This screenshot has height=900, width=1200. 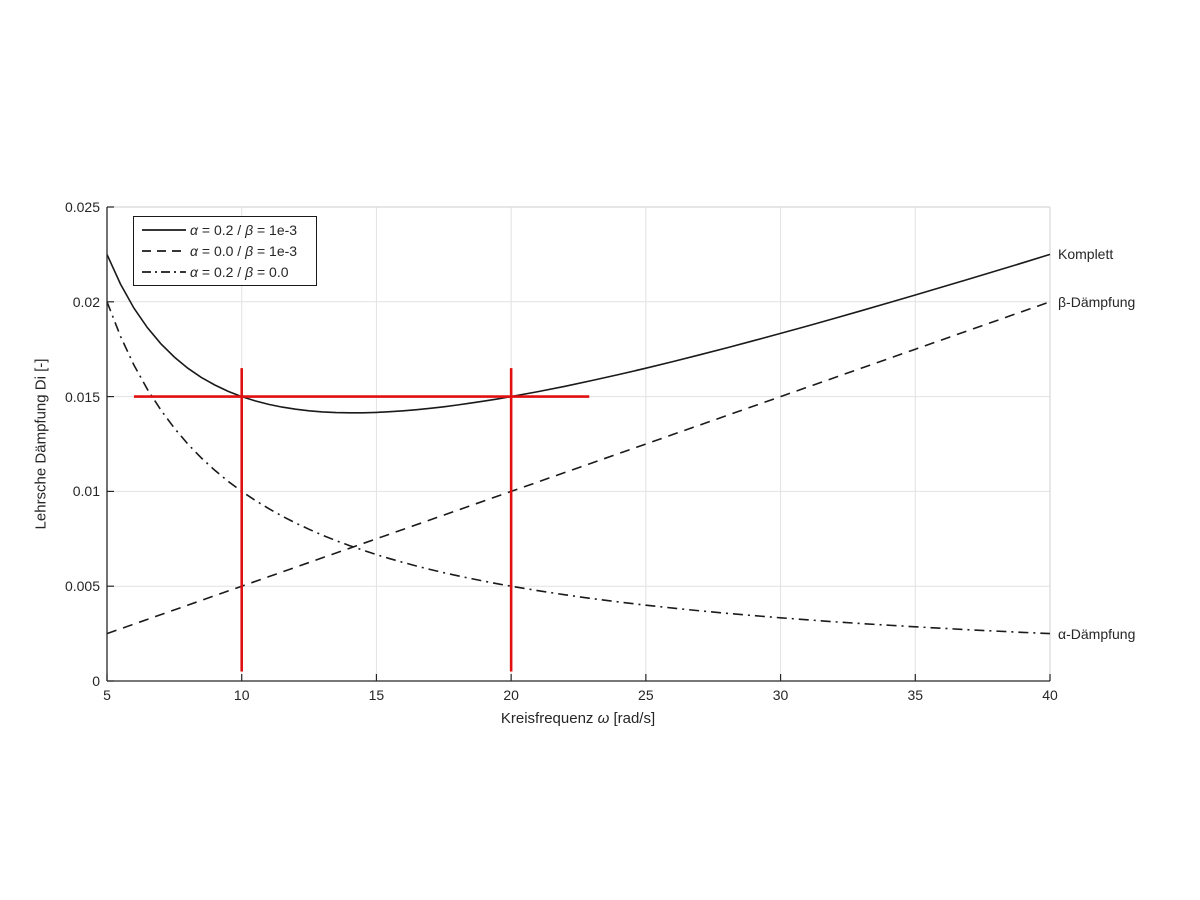 I want to click on legend-label: α = 0.2 / β = 1e-3, so click(x=244, y=230).